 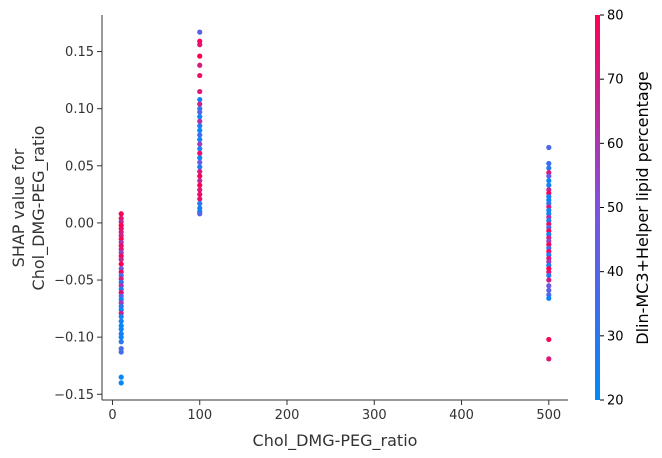 I want to click on y-axis-label-line-2: Chol_DMG-PEG_ratio, so click(x=39, y=208).